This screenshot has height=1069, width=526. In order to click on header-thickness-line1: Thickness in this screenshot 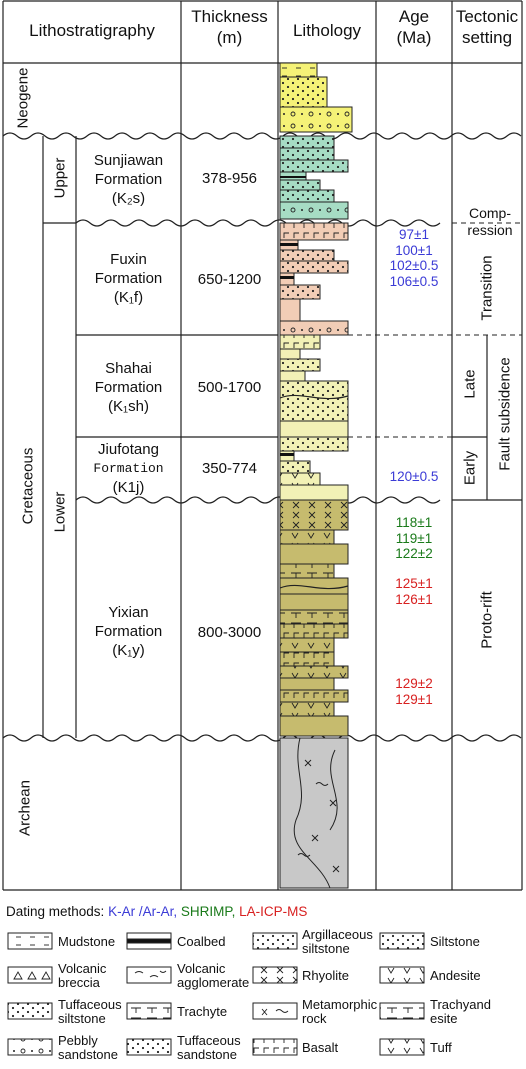, I will do `click(229, 16)`.